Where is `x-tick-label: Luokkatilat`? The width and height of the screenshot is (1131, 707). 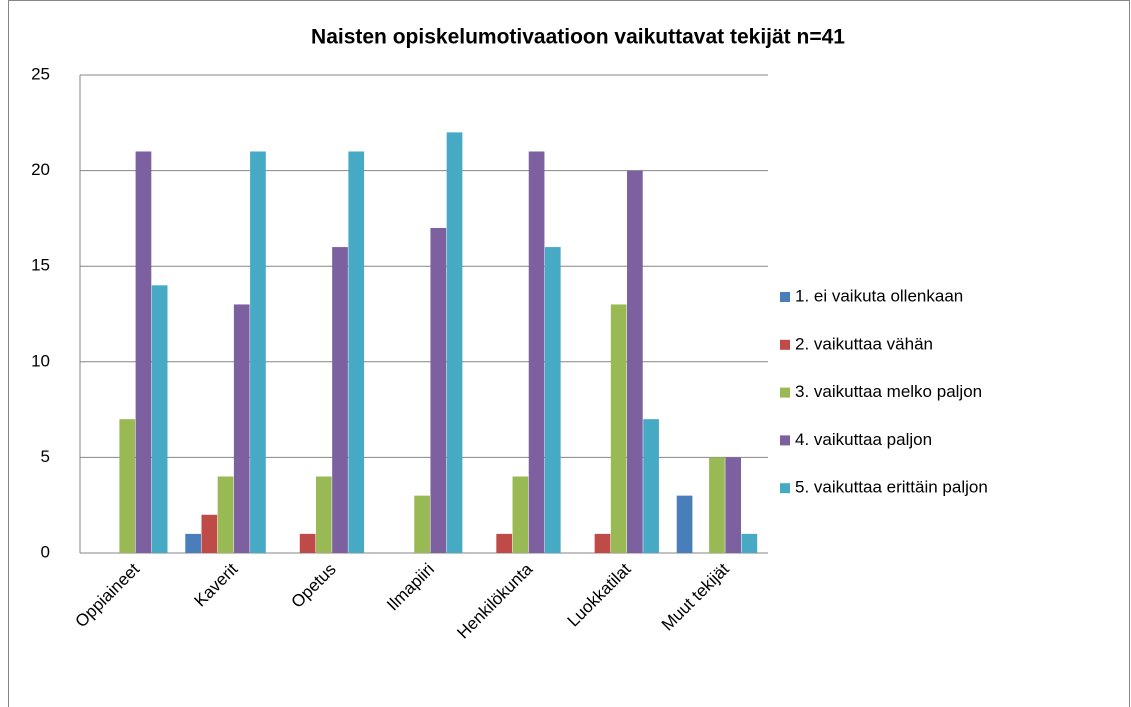 x-tick-label: Luokkatilat is located at coordinates (599, 594).